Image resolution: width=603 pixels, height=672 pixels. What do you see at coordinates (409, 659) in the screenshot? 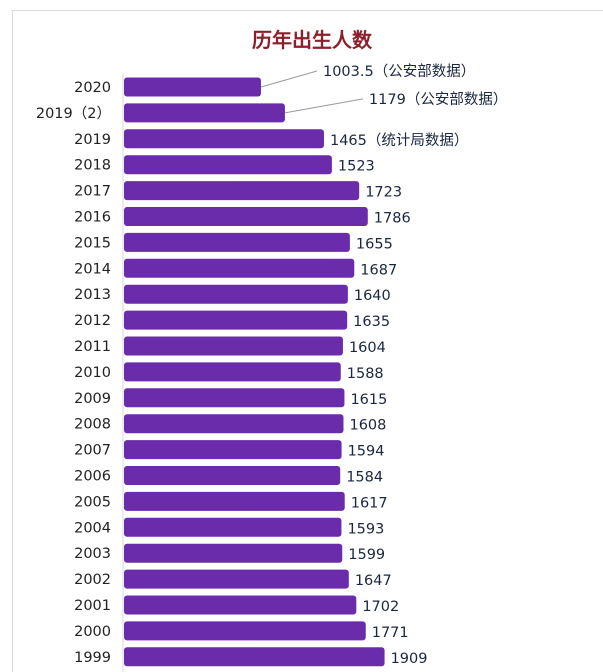
I see `value-label-1999: 1909` at bounding box center [409, 659].